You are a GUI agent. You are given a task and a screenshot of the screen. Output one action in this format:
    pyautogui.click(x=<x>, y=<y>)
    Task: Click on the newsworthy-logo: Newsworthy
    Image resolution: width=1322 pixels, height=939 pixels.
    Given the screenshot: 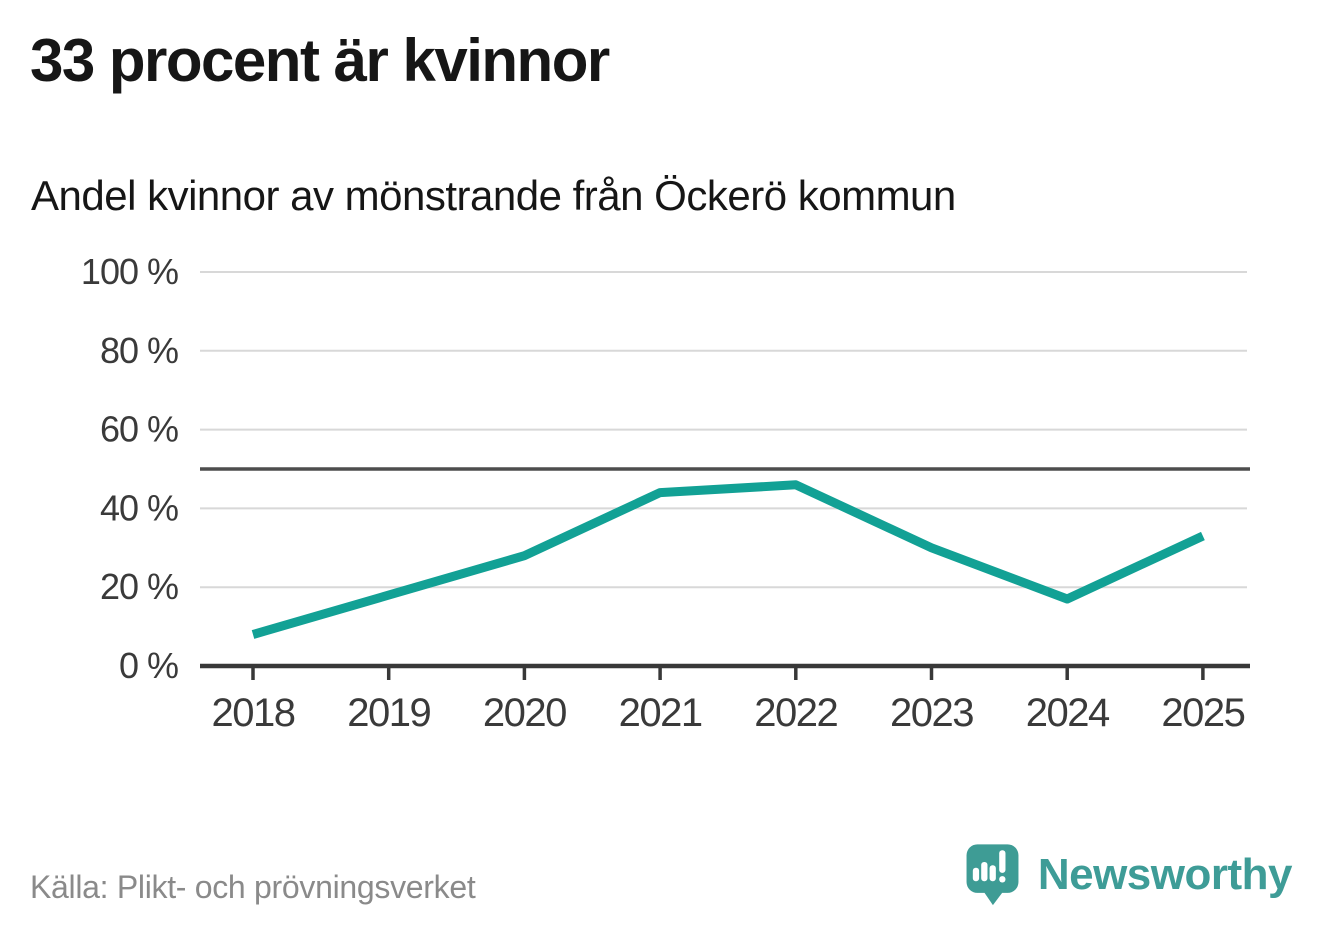 What is the action you would take?
    pyautogui.click(x=1128, y=874)
    